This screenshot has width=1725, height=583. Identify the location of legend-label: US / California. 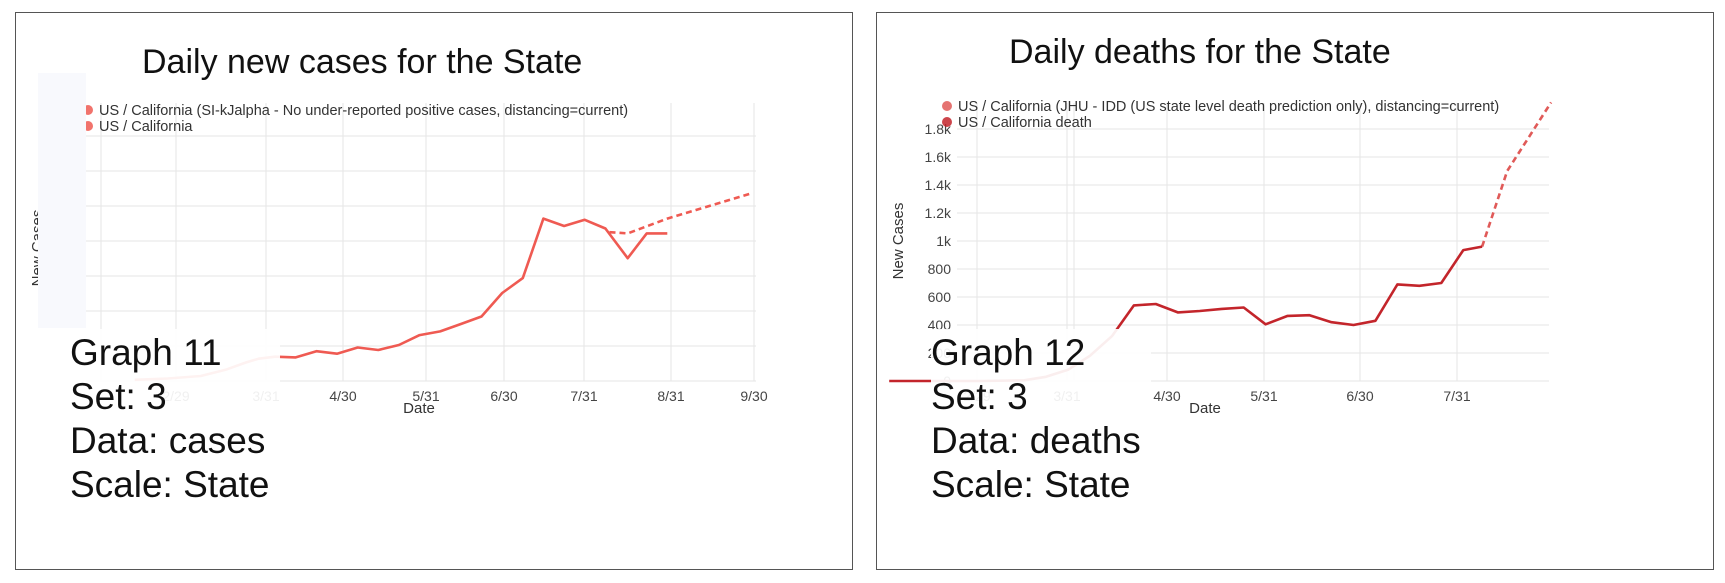
(146, 127).